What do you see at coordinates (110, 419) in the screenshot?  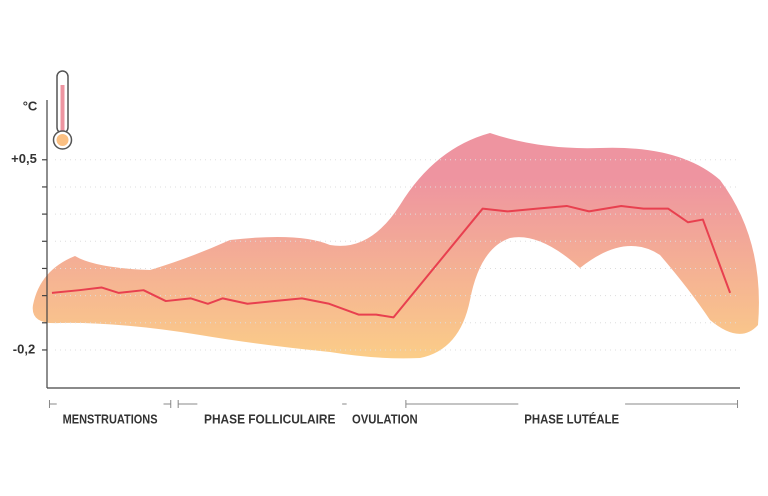 I see `phase-label: MENSTRUATIONS` at bounding box center [110, 419].